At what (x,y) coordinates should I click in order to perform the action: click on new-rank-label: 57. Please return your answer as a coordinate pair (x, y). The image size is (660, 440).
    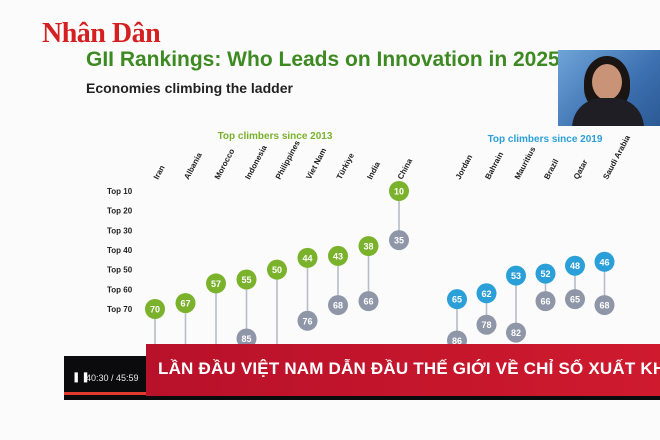
    Looking at the image, I should click on (216, 284).